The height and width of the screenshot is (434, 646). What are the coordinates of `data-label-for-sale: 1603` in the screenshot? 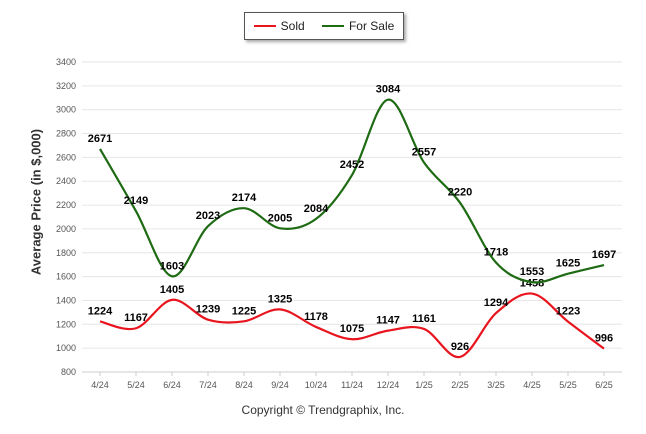 It's located at (172, 266).